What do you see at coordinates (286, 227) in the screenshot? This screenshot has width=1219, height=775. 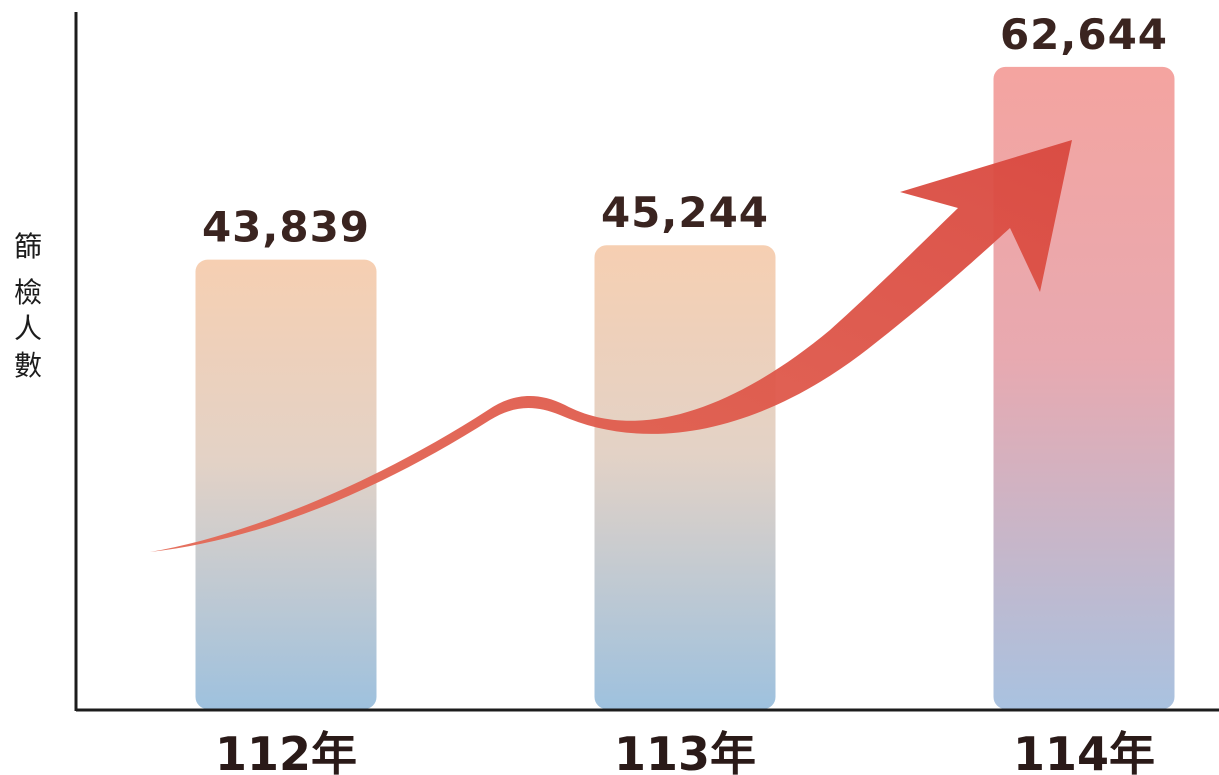 I see `value-label: 43,839` at bounding box center [286, 227].